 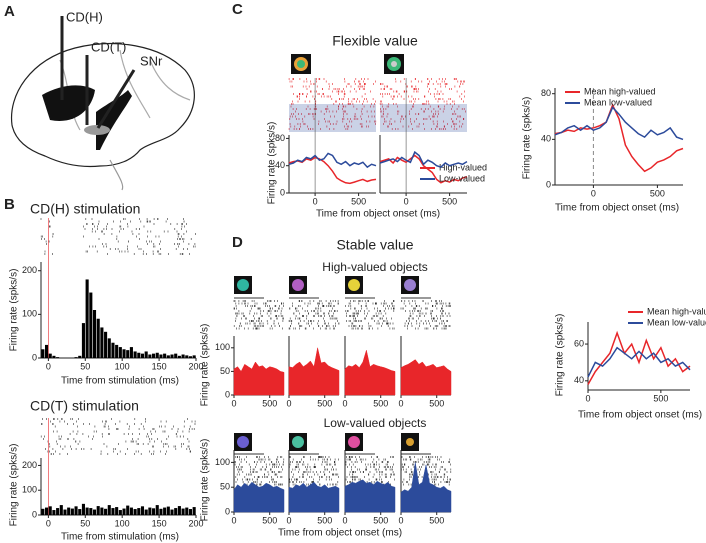 I want to click on x-tick-label: 100, so click(x=122, y=523).